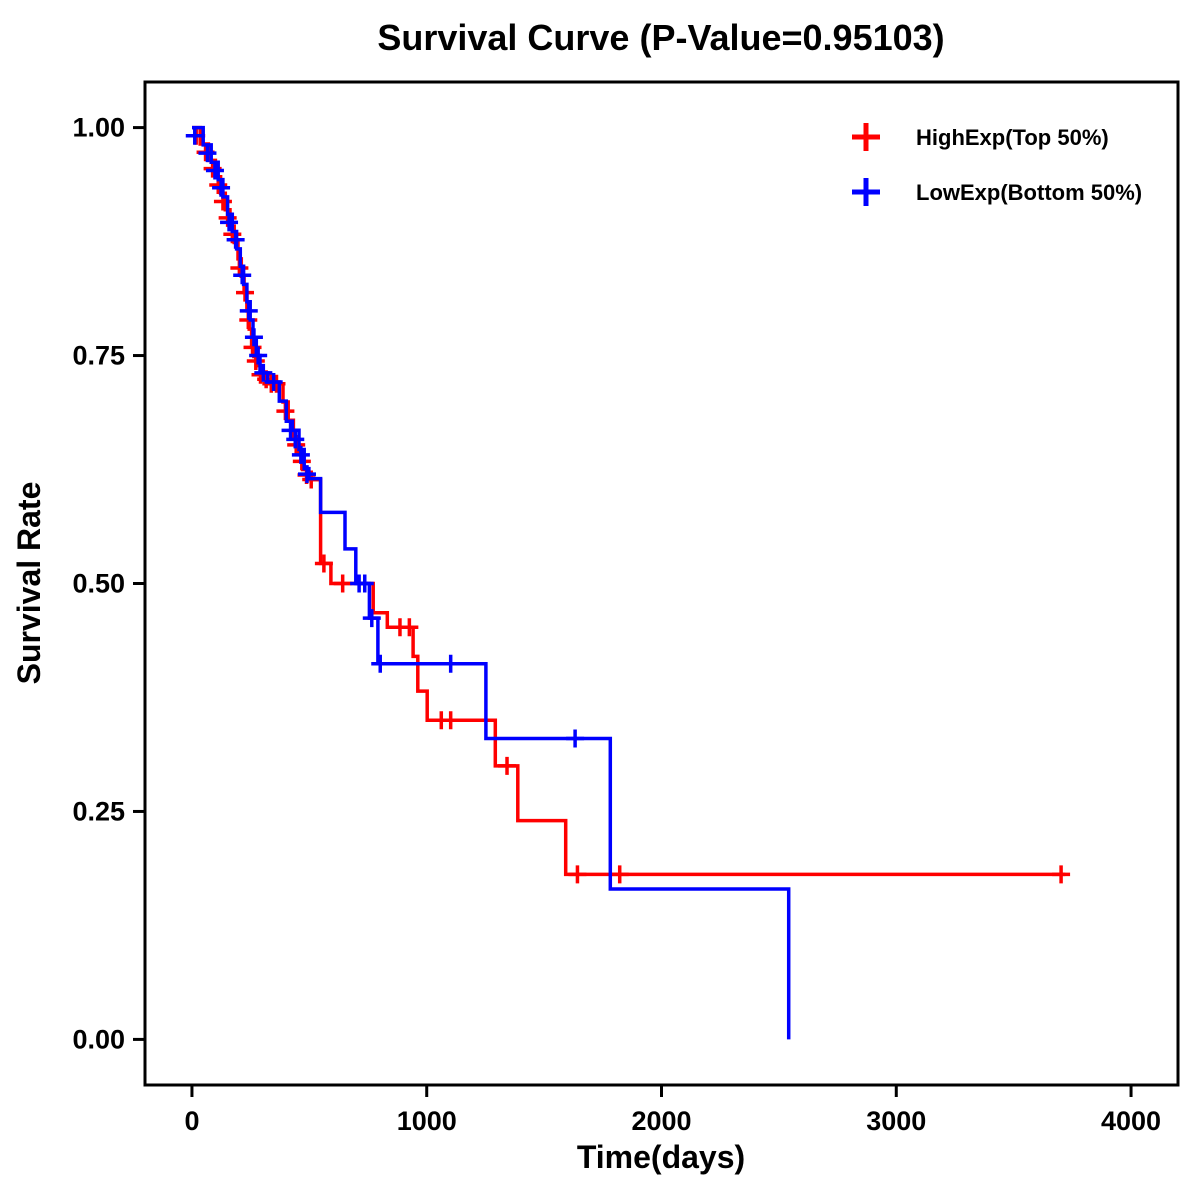  What do you see at coordinates (98, 811) in the screenshot?
I see `y-tick-label: 0.25` at bounding box center [98, 811].